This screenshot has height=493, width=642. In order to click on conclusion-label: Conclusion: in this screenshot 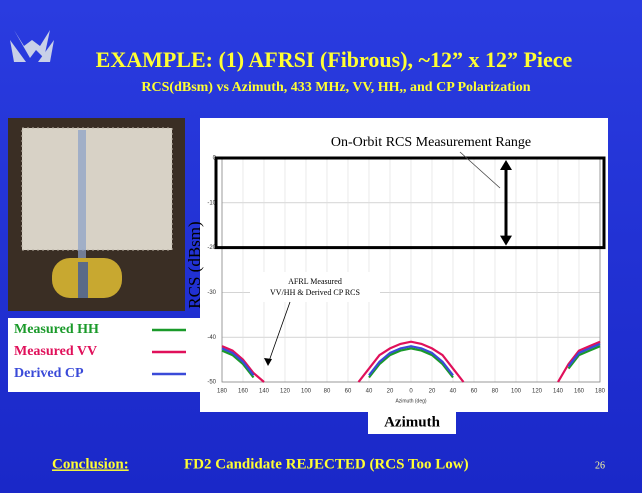, I will do `click(90, 464)`.